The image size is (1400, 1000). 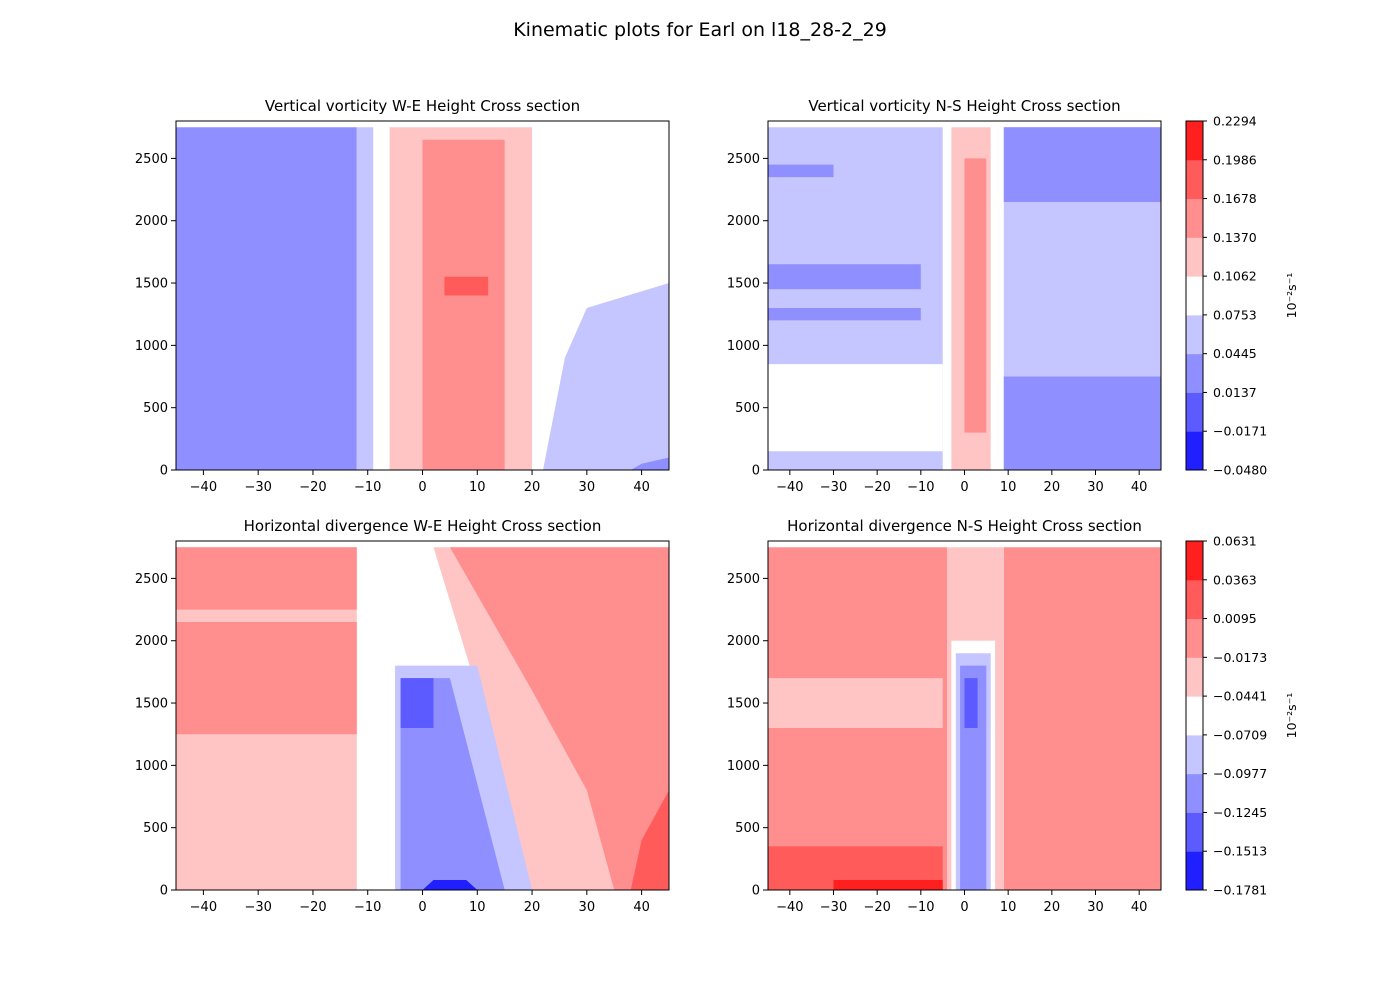 What do you see at coordinates (1235, 276) in the screenshot?
I see `colorbar-tick-label: 0.1062` at bounding box center [1235, 276].